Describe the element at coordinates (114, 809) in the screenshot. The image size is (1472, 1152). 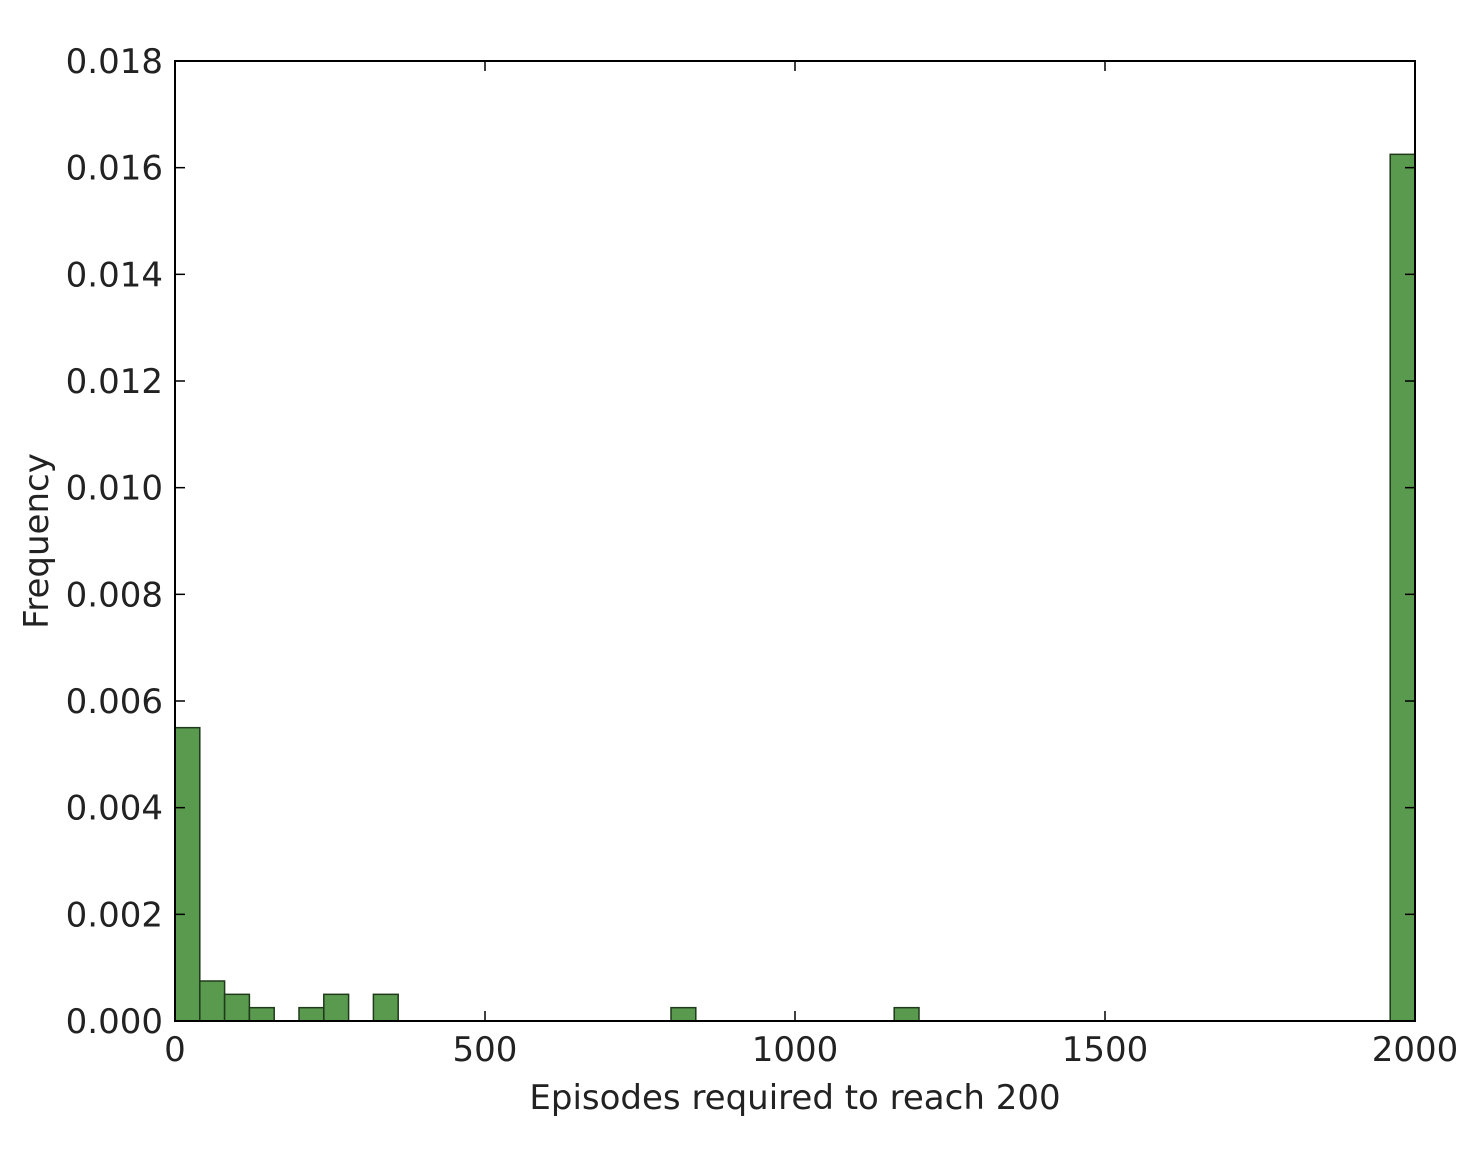
I see `y-tick-label: 0.004` at that location.